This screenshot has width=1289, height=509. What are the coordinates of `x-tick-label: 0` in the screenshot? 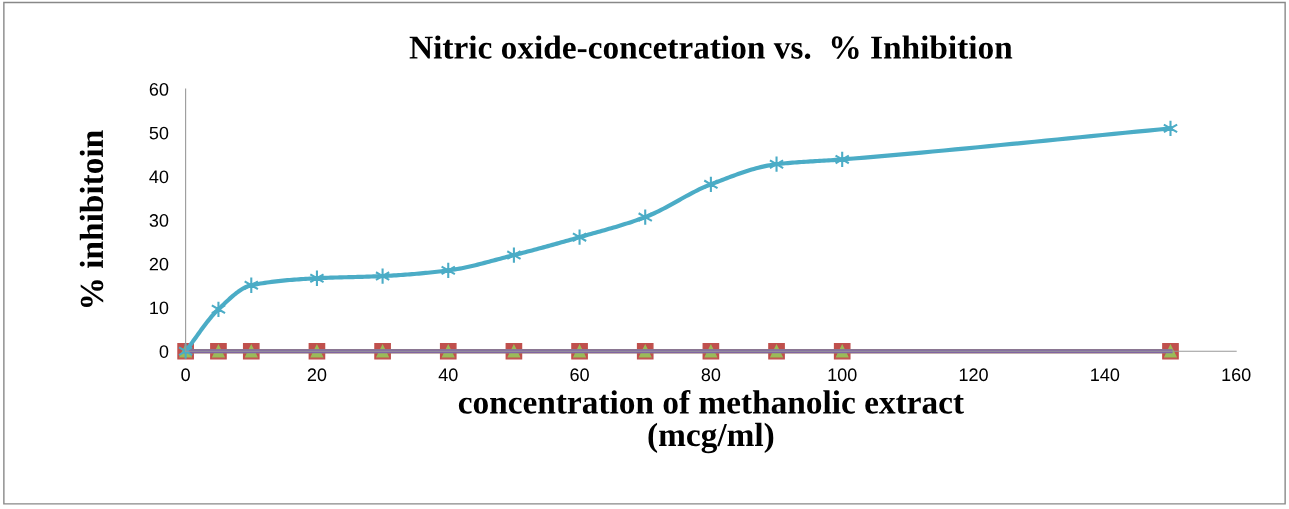 It's located at (185, 375).